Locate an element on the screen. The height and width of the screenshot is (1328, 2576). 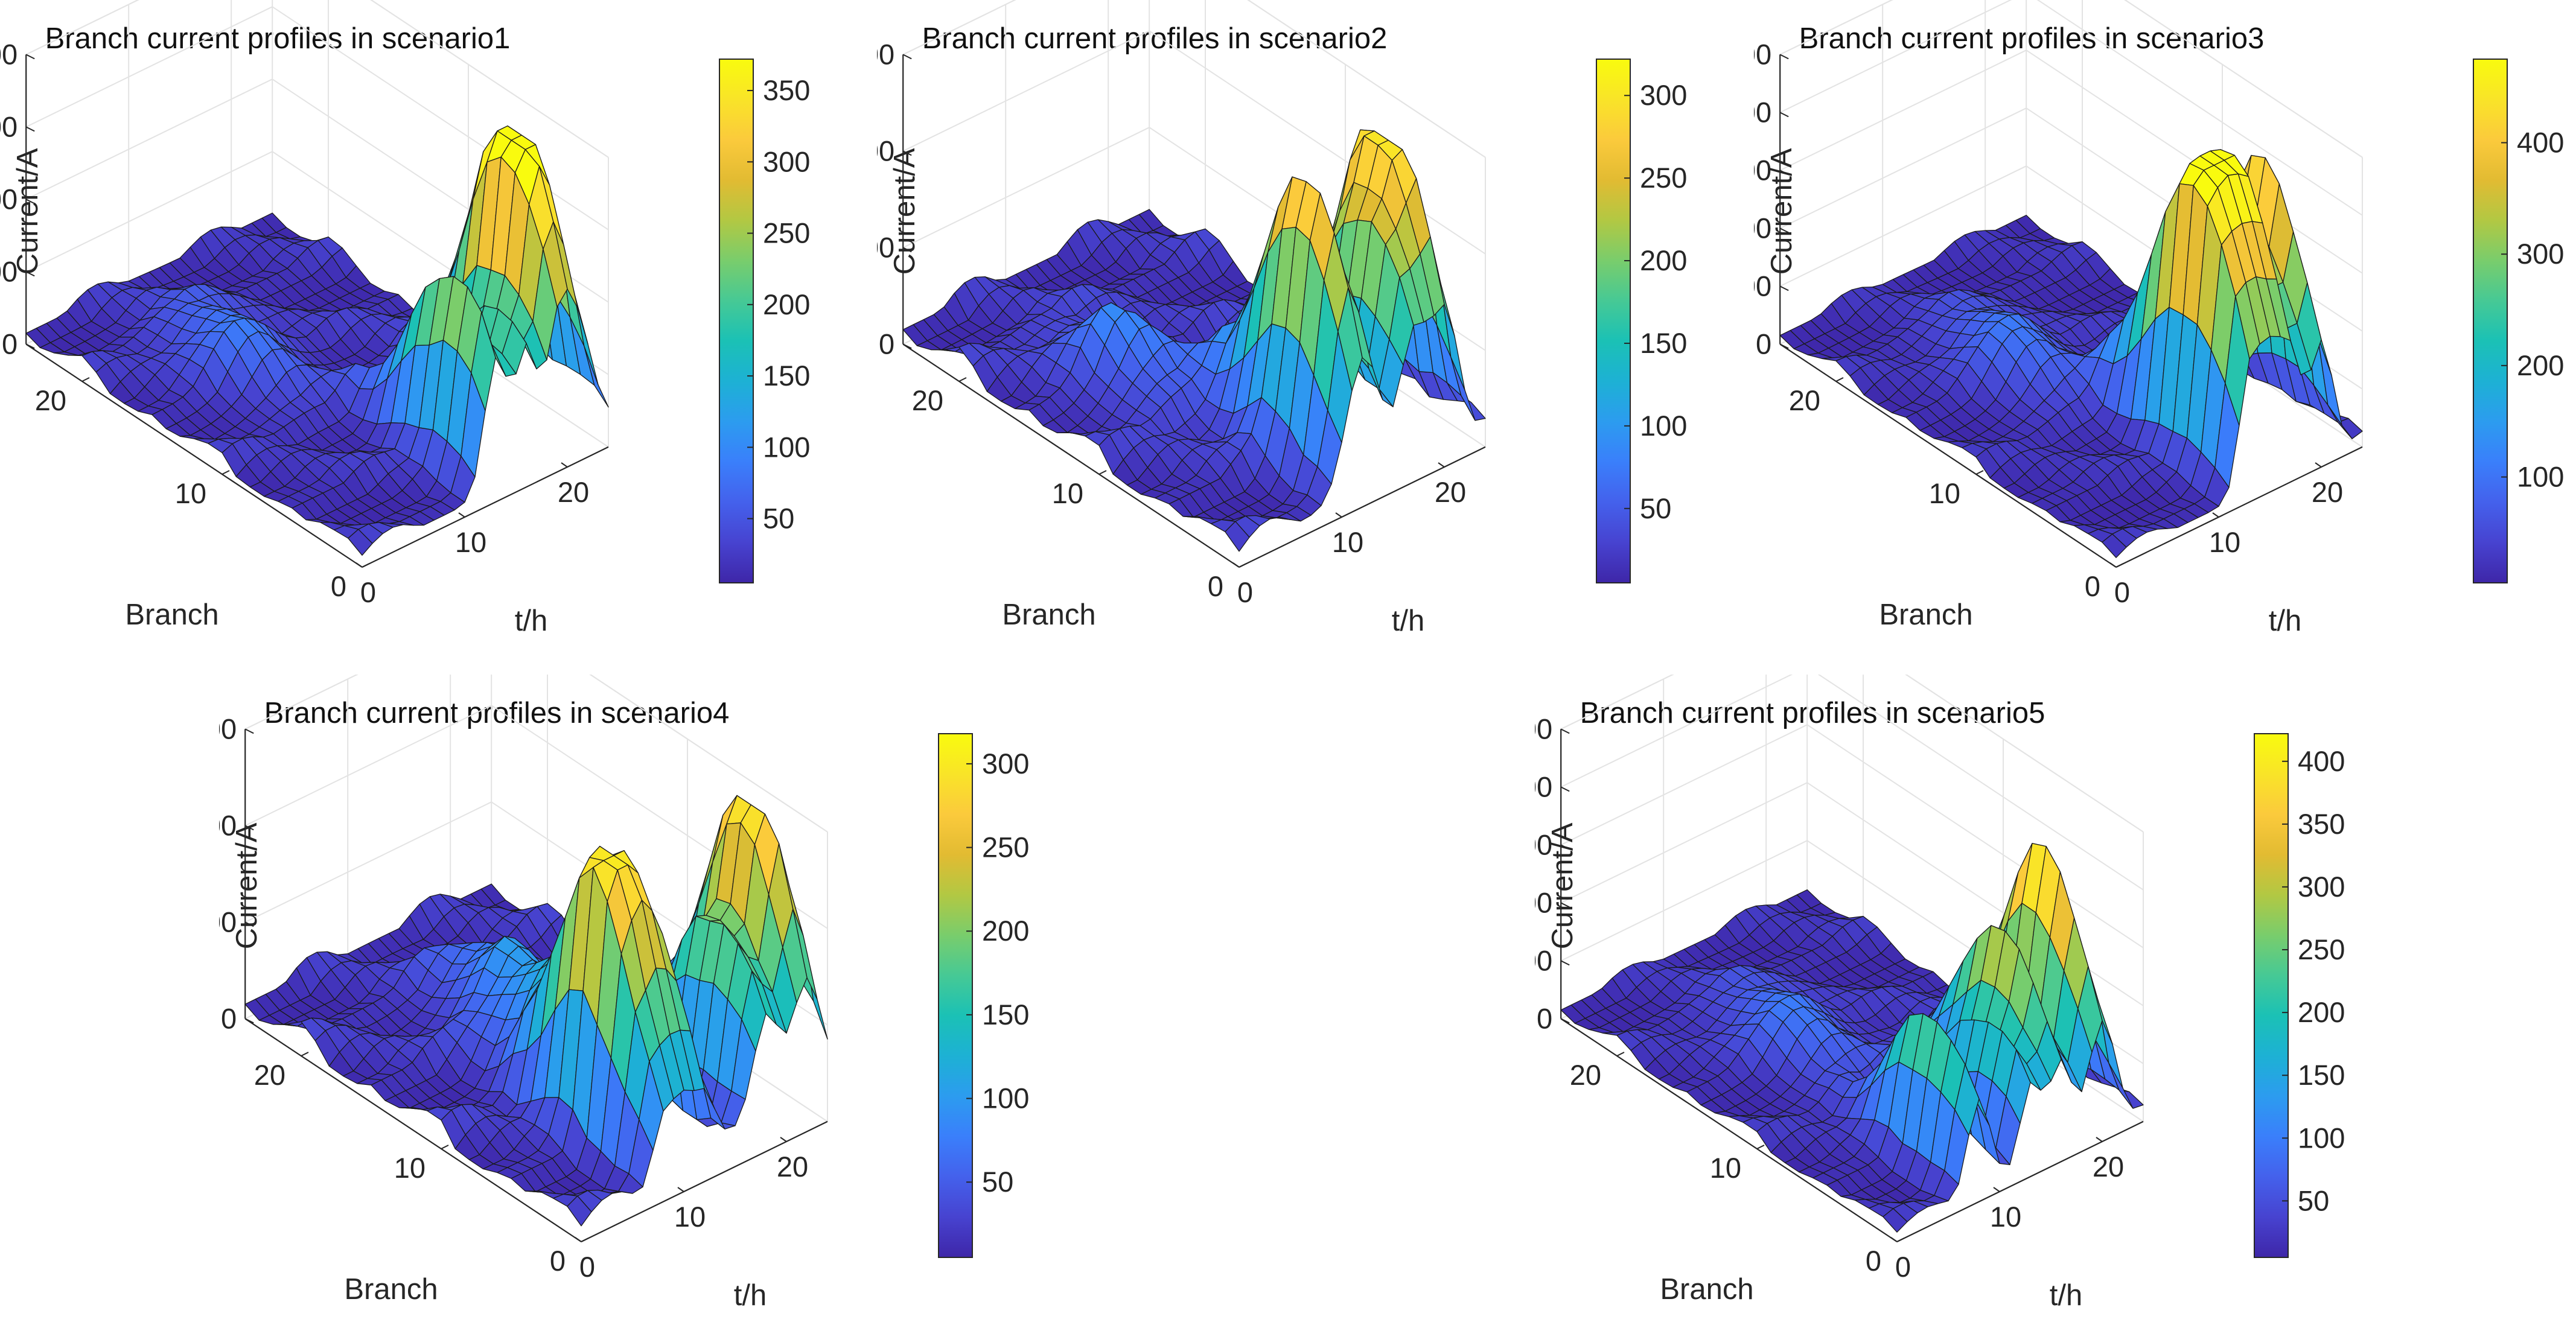
colorbar-tick-label: 350 is located at coordinates (786, 90).